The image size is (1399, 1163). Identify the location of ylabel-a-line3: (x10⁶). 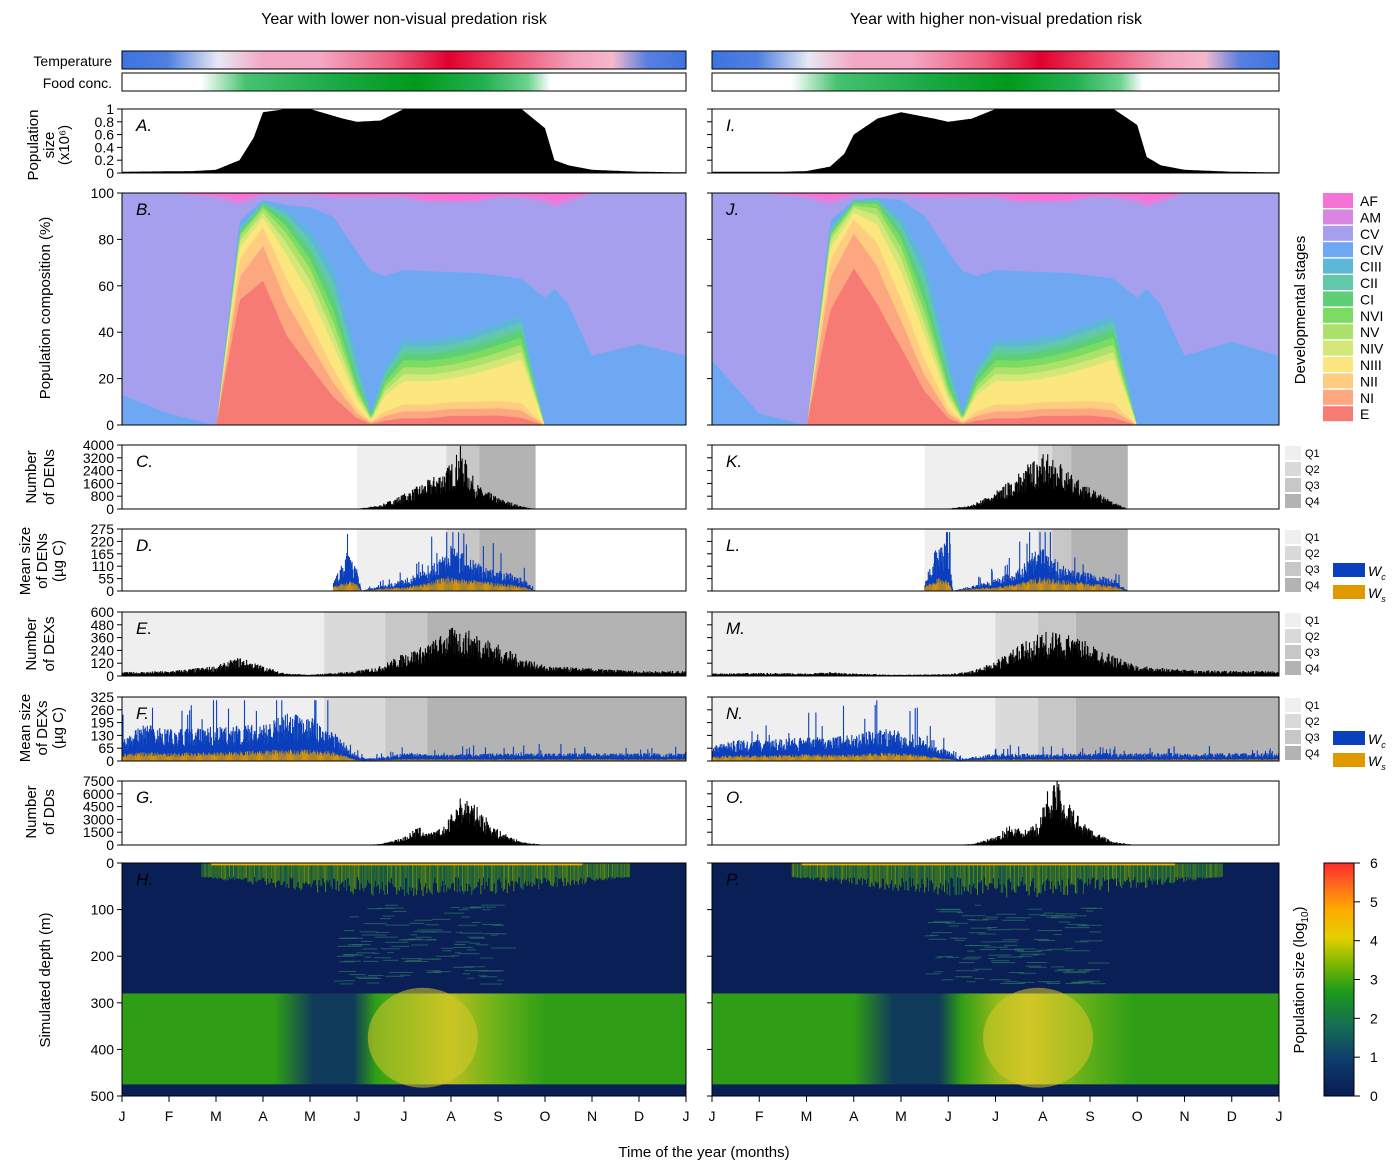
(64, 145).